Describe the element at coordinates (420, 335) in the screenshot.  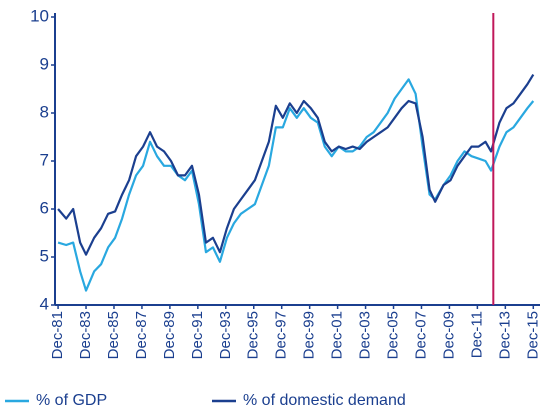
I see `x-tick-label: Dec-07` at that location.